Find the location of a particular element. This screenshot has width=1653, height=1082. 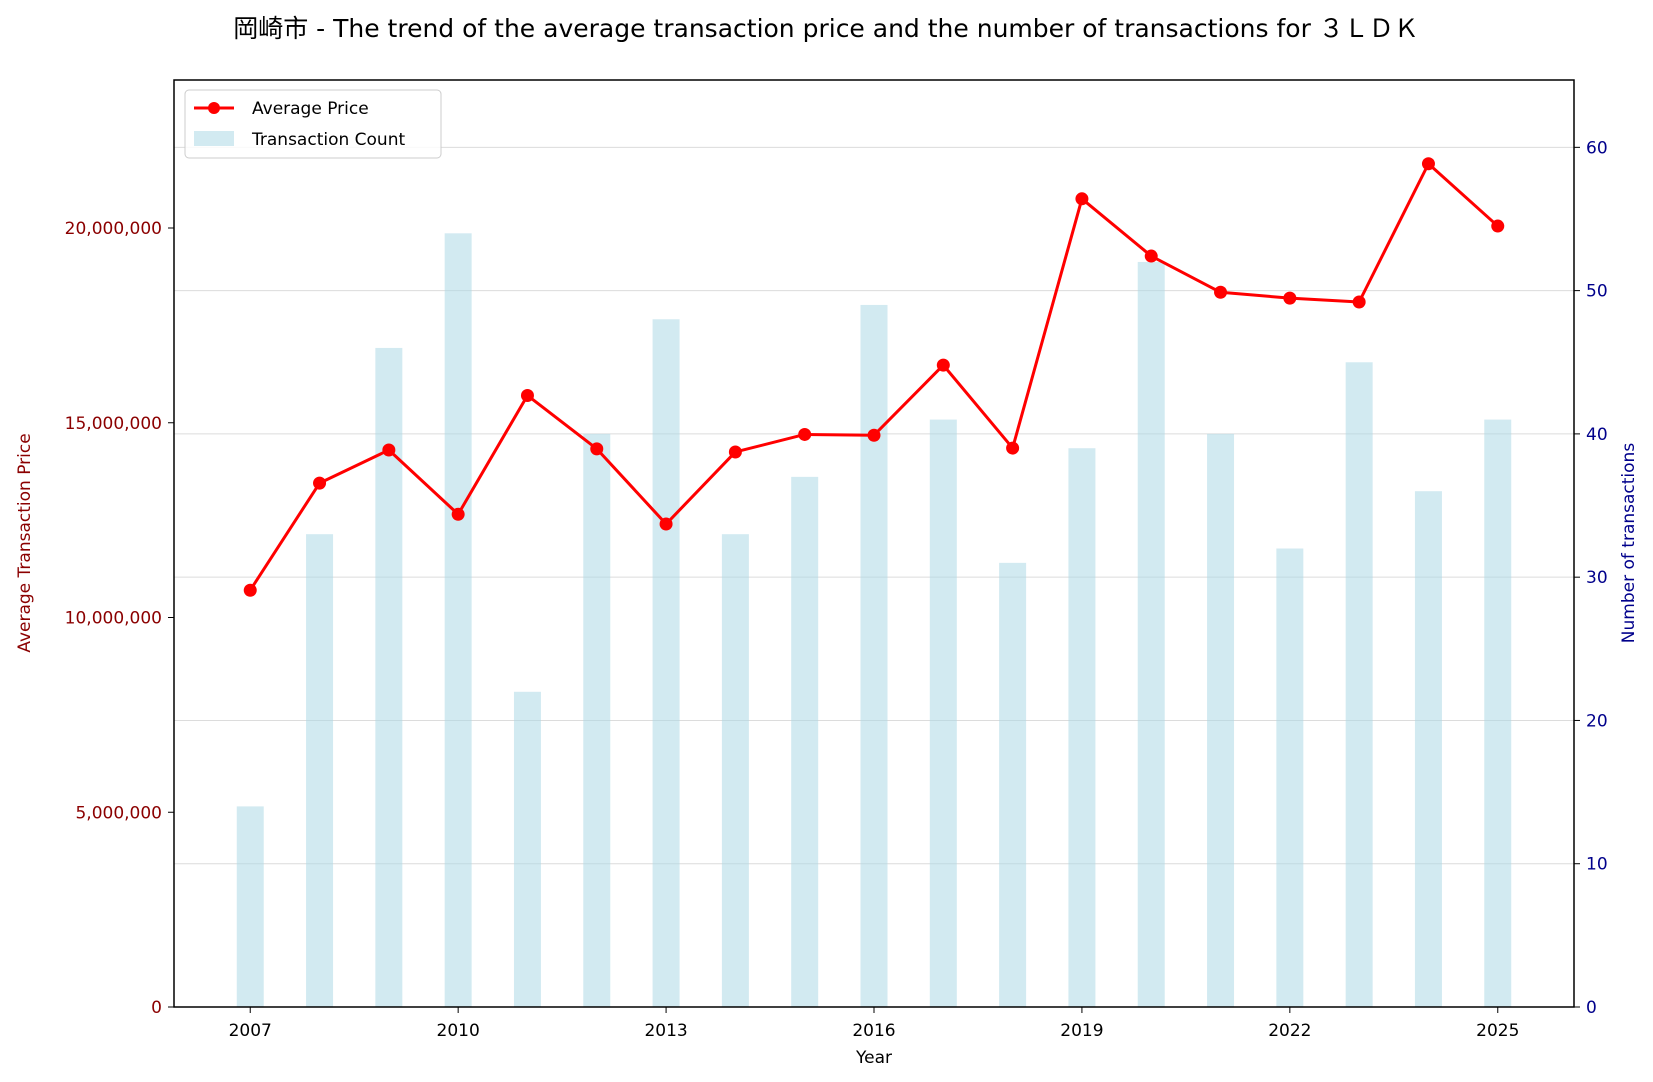

right-tick-label: 50 is located at coordinates (1597, 292).